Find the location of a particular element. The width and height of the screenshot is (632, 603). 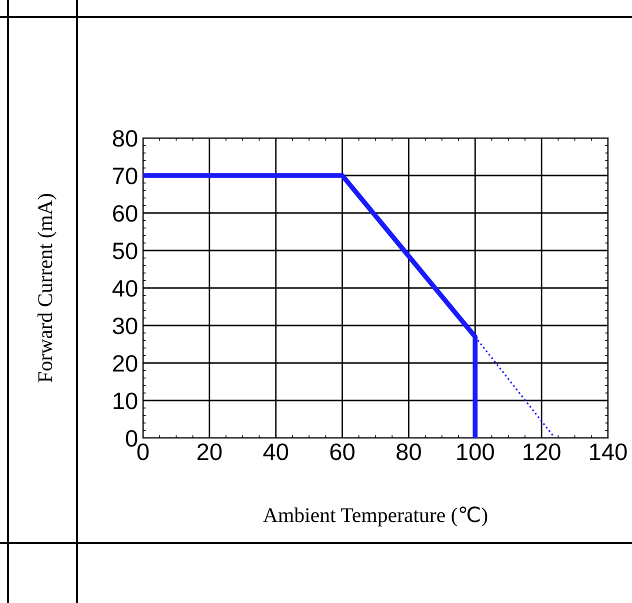

y-axis-title: Forward Current (mA) is located at coordinates (47, 288).